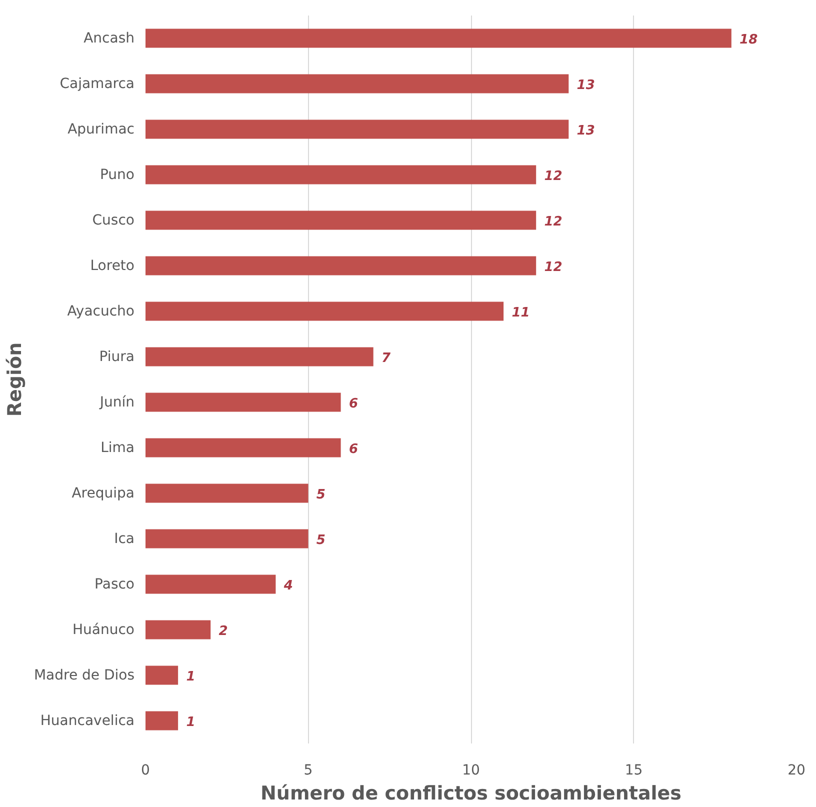 The width and height of the screenshot is (816, 807). I want to click on data-label: 4, so click(287, 586).